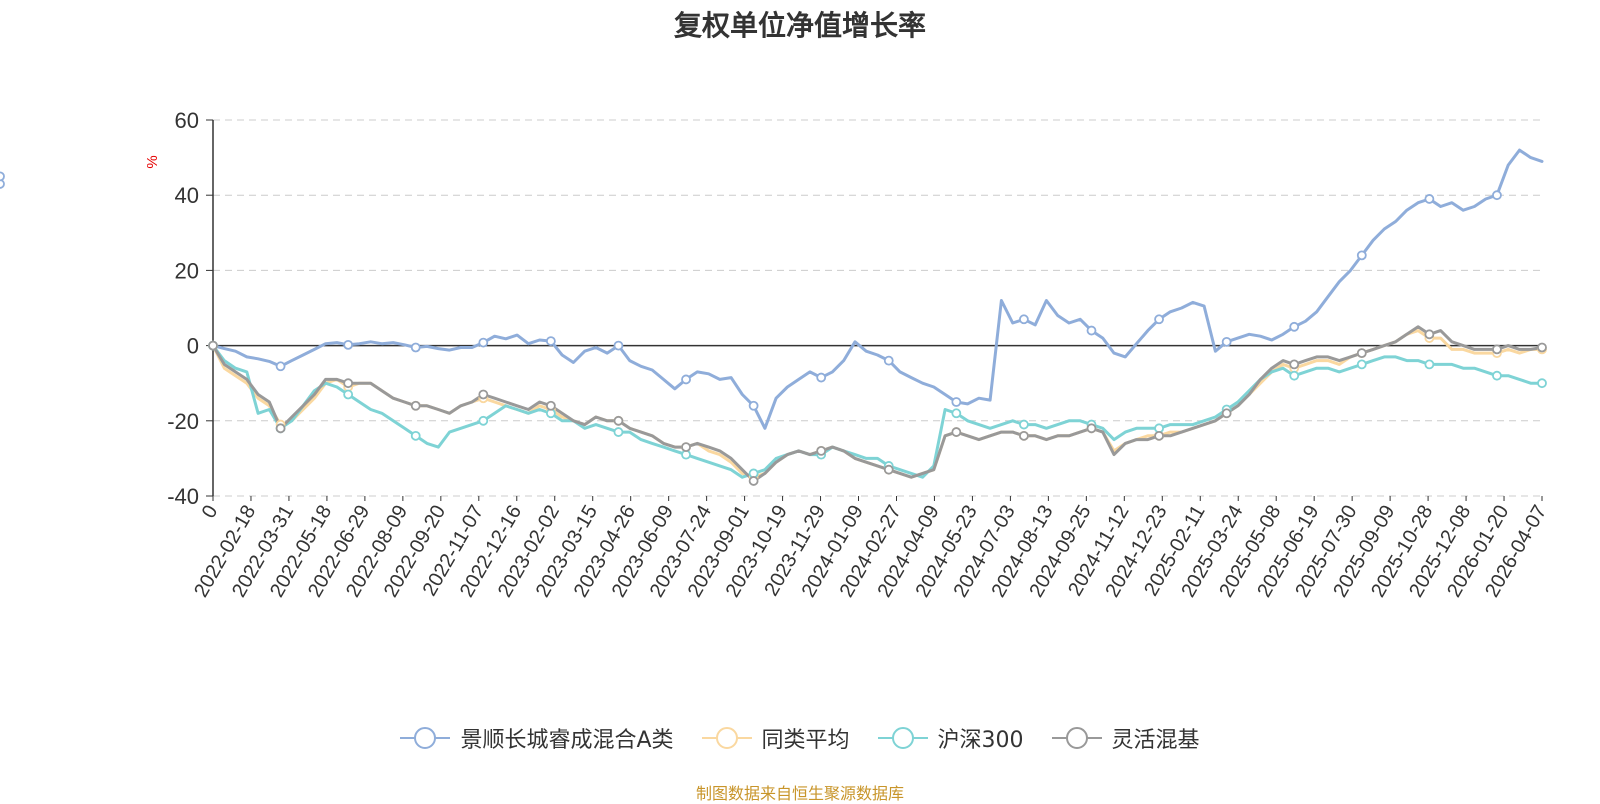  I want to click on legend-item-3: 灵活混基, so click(1125, 738).